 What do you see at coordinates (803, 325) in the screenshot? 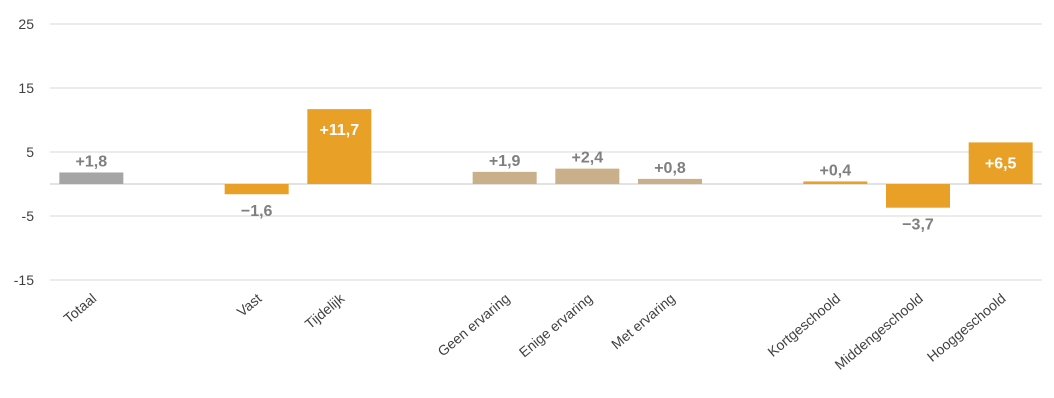
I see `category-label: Kortgeschoold` at bounding box center [803, 325].